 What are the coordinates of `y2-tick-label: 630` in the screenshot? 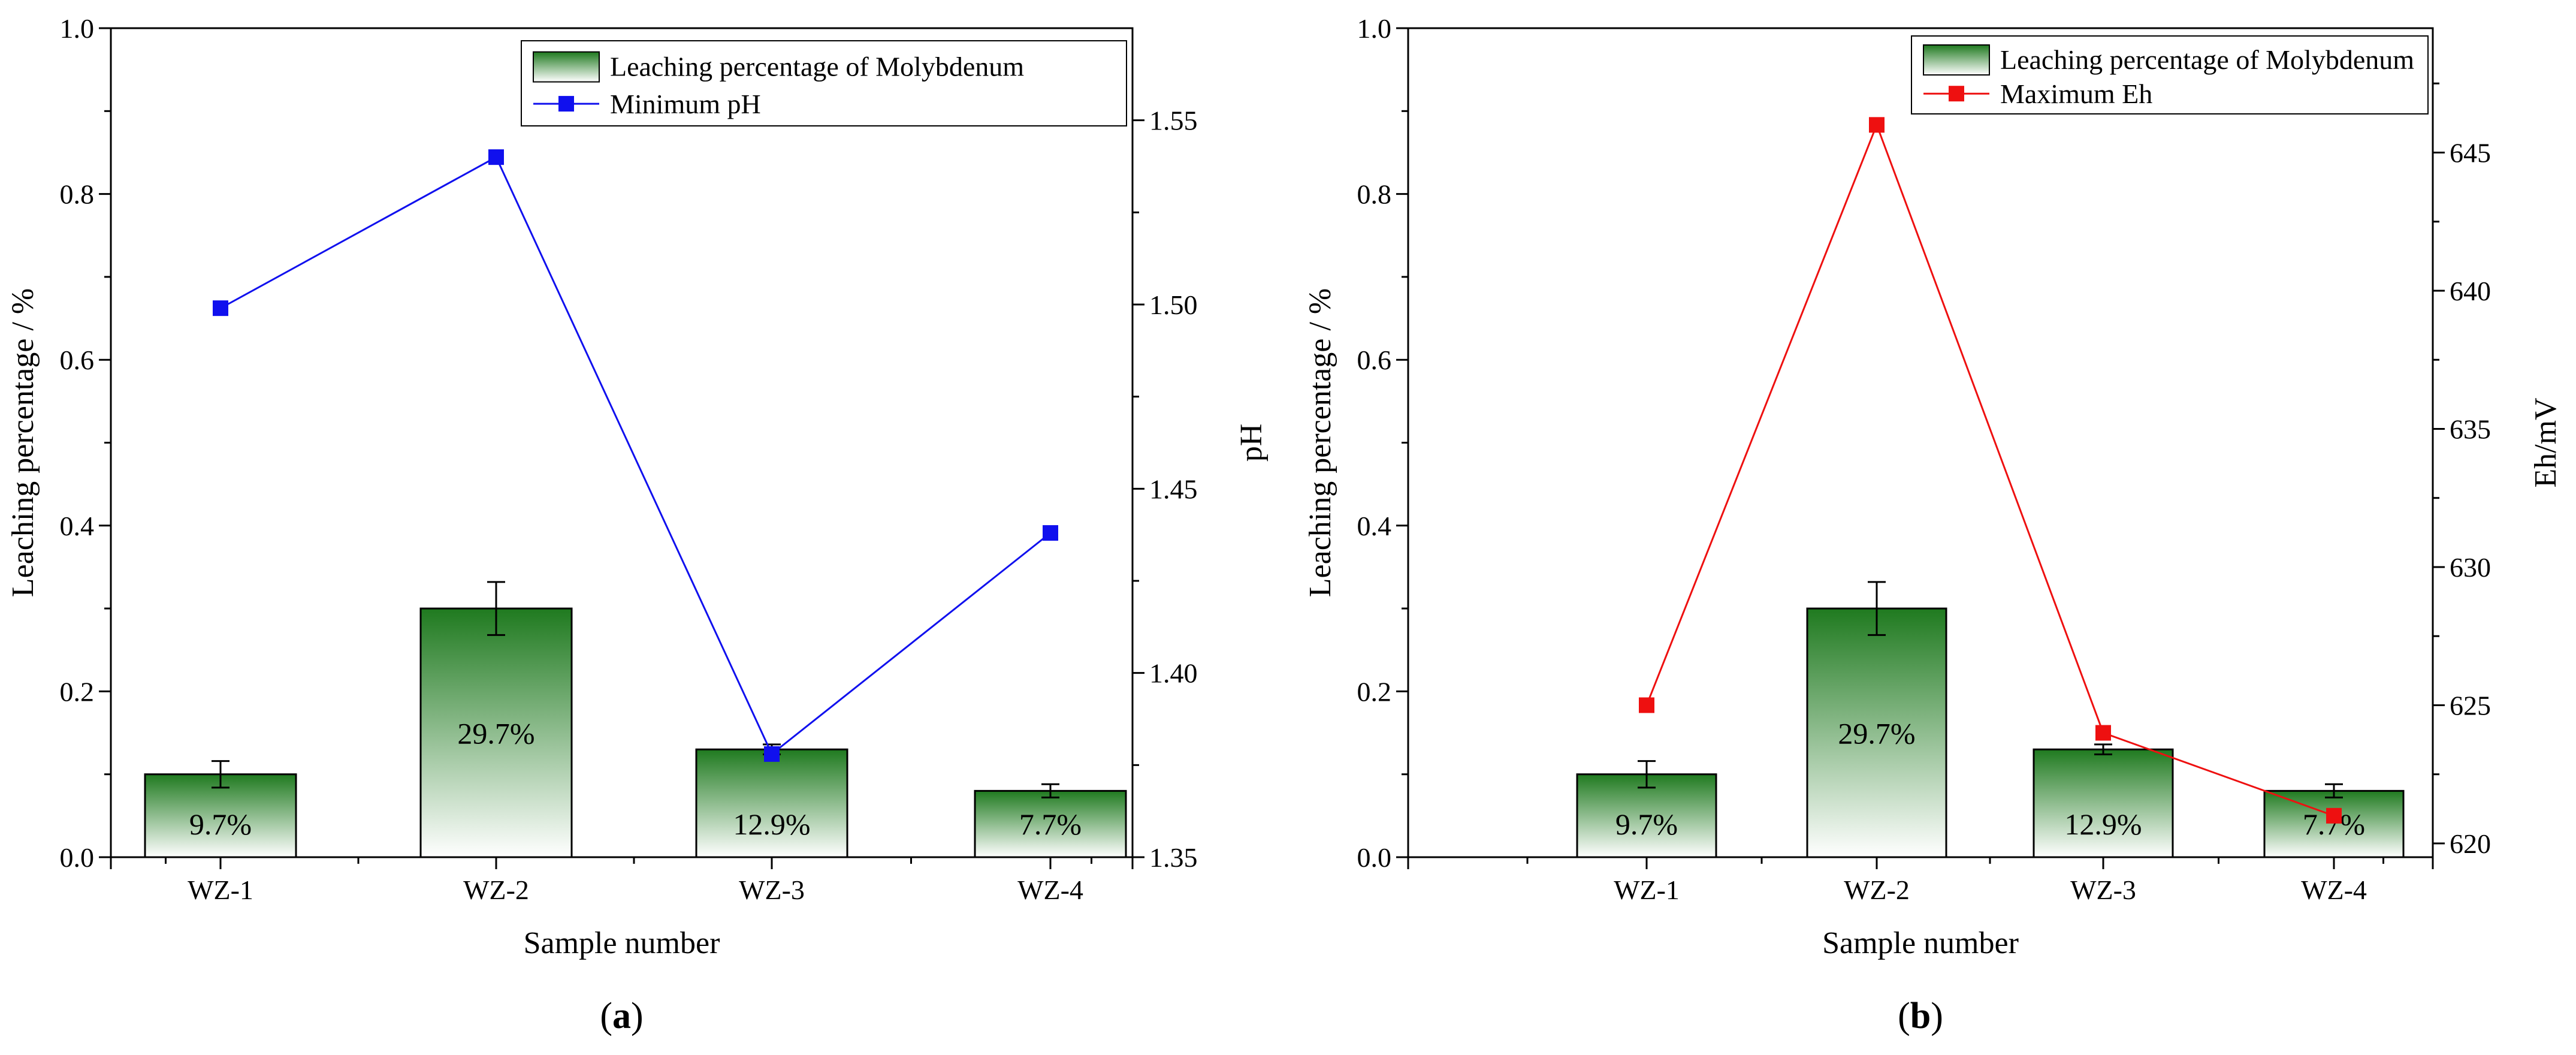 It's located at (2471, 567).